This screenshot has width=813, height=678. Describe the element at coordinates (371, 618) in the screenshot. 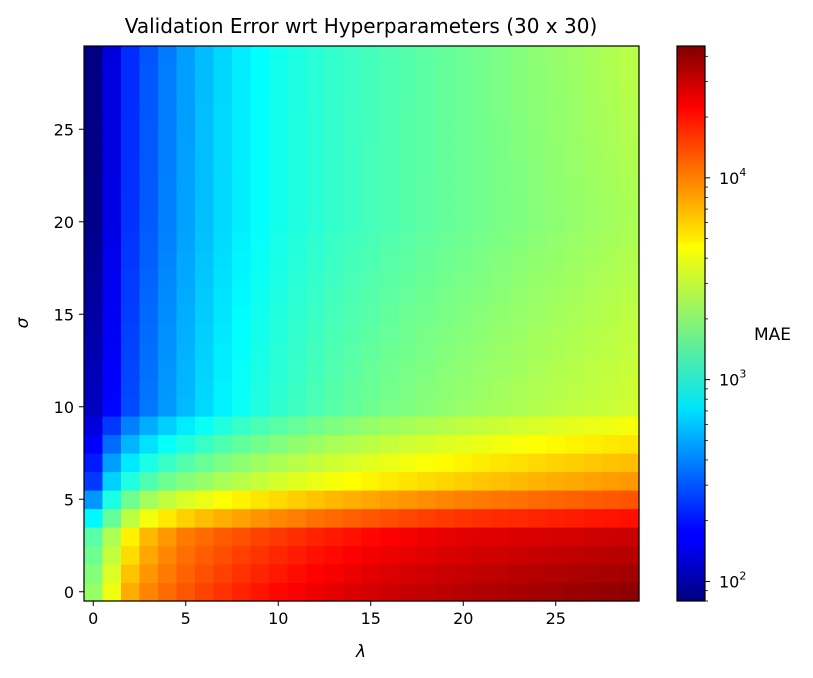

I see `x-tick-label: 15` at that location.